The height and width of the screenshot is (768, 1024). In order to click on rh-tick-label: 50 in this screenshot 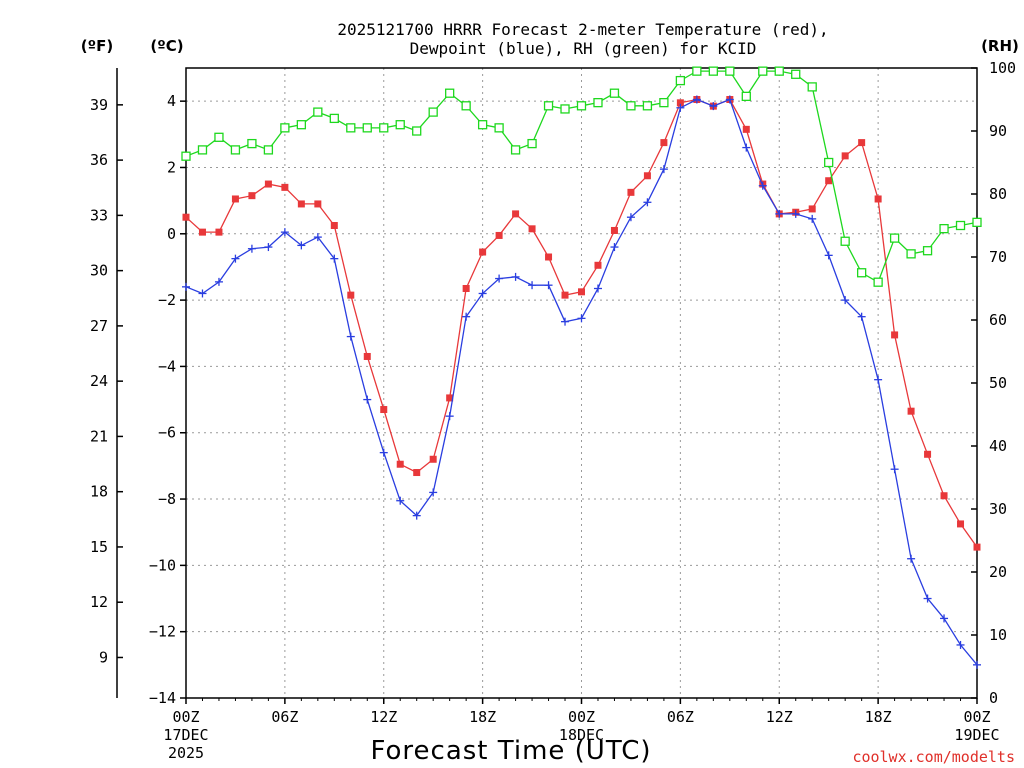, I will do `click(998, 383)`.